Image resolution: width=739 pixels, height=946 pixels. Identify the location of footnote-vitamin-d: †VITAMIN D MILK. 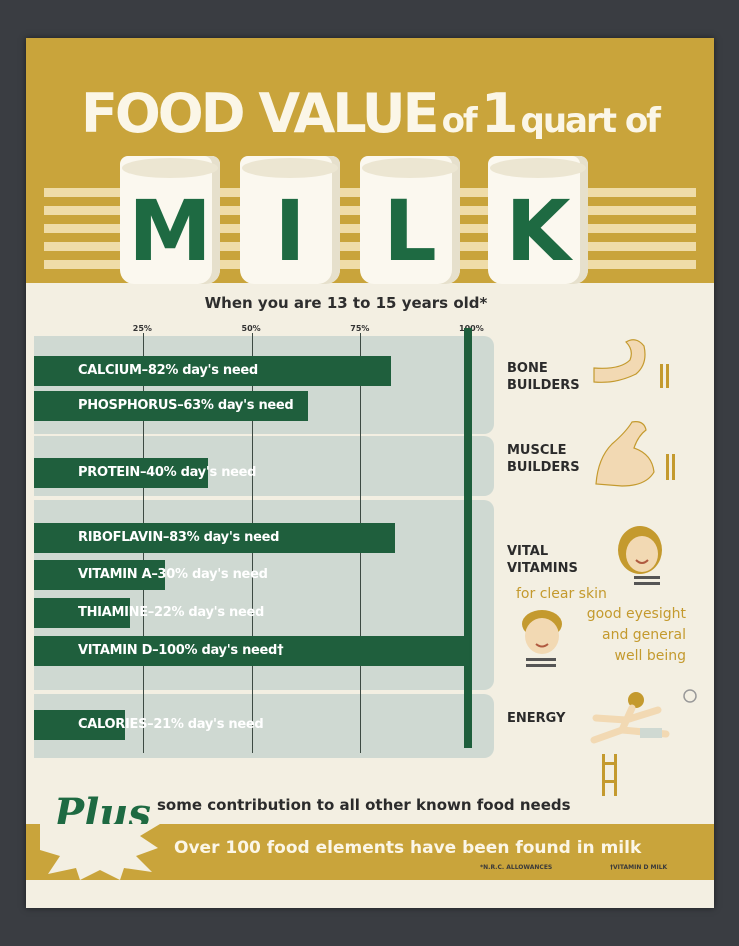
(639, 867).